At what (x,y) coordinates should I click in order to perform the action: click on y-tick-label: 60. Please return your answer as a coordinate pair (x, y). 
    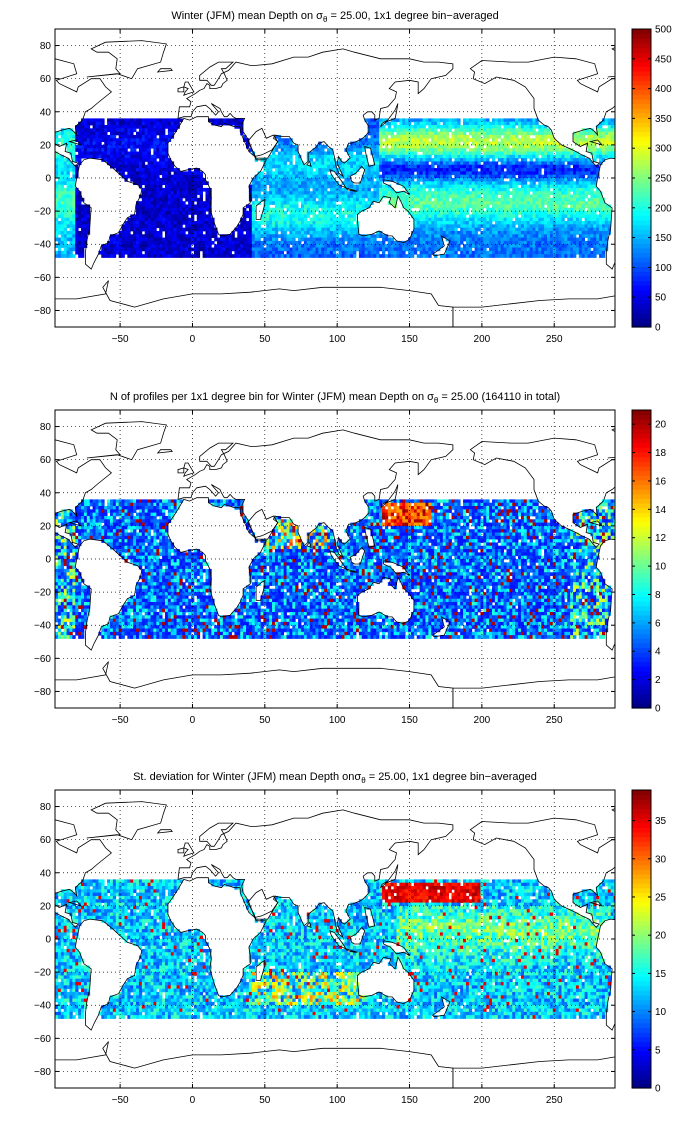
    Looking at the image, I should click on (46, 79).